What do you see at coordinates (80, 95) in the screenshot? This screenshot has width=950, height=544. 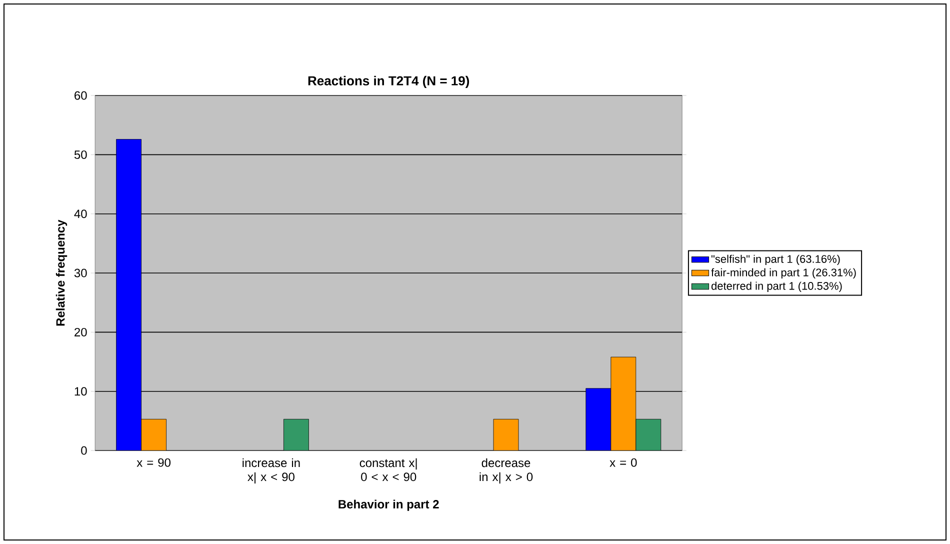 I see `y-tick-label: 60` at bounding box center [80, 95].